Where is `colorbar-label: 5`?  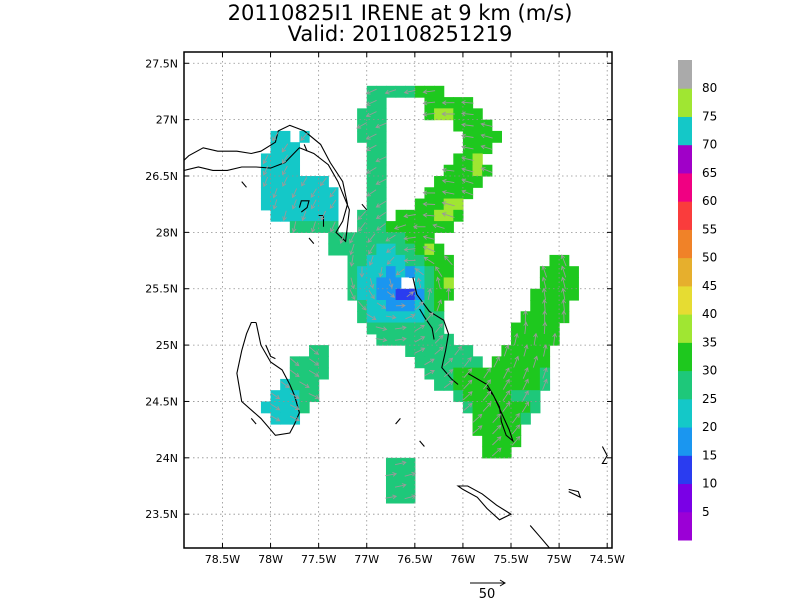 colorbar-label: 5 is located at coordinates (706, 512).